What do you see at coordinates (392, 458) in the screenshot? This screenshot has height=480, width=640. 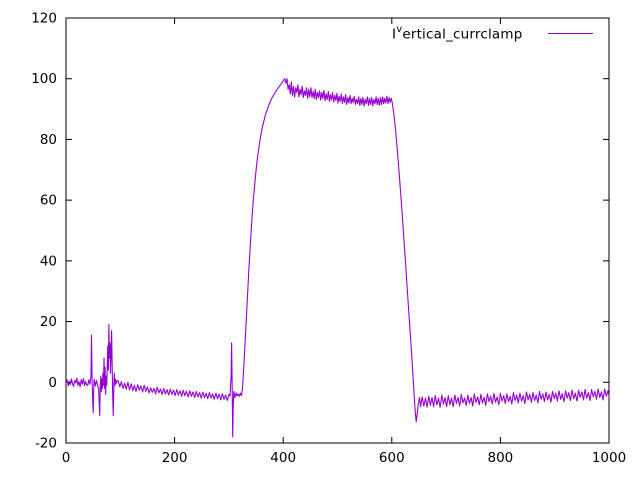 I see `x-tick-label: 600` at bounding box center [392, 458].